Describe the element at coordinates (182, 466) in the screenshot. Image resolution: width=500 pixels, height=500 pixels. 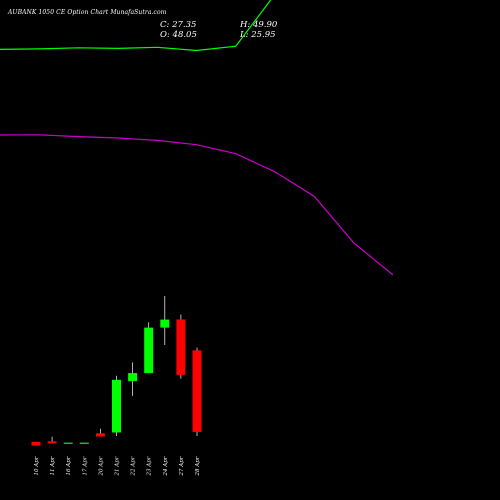
I see `x-tick-label: 27 Apr` at that location.